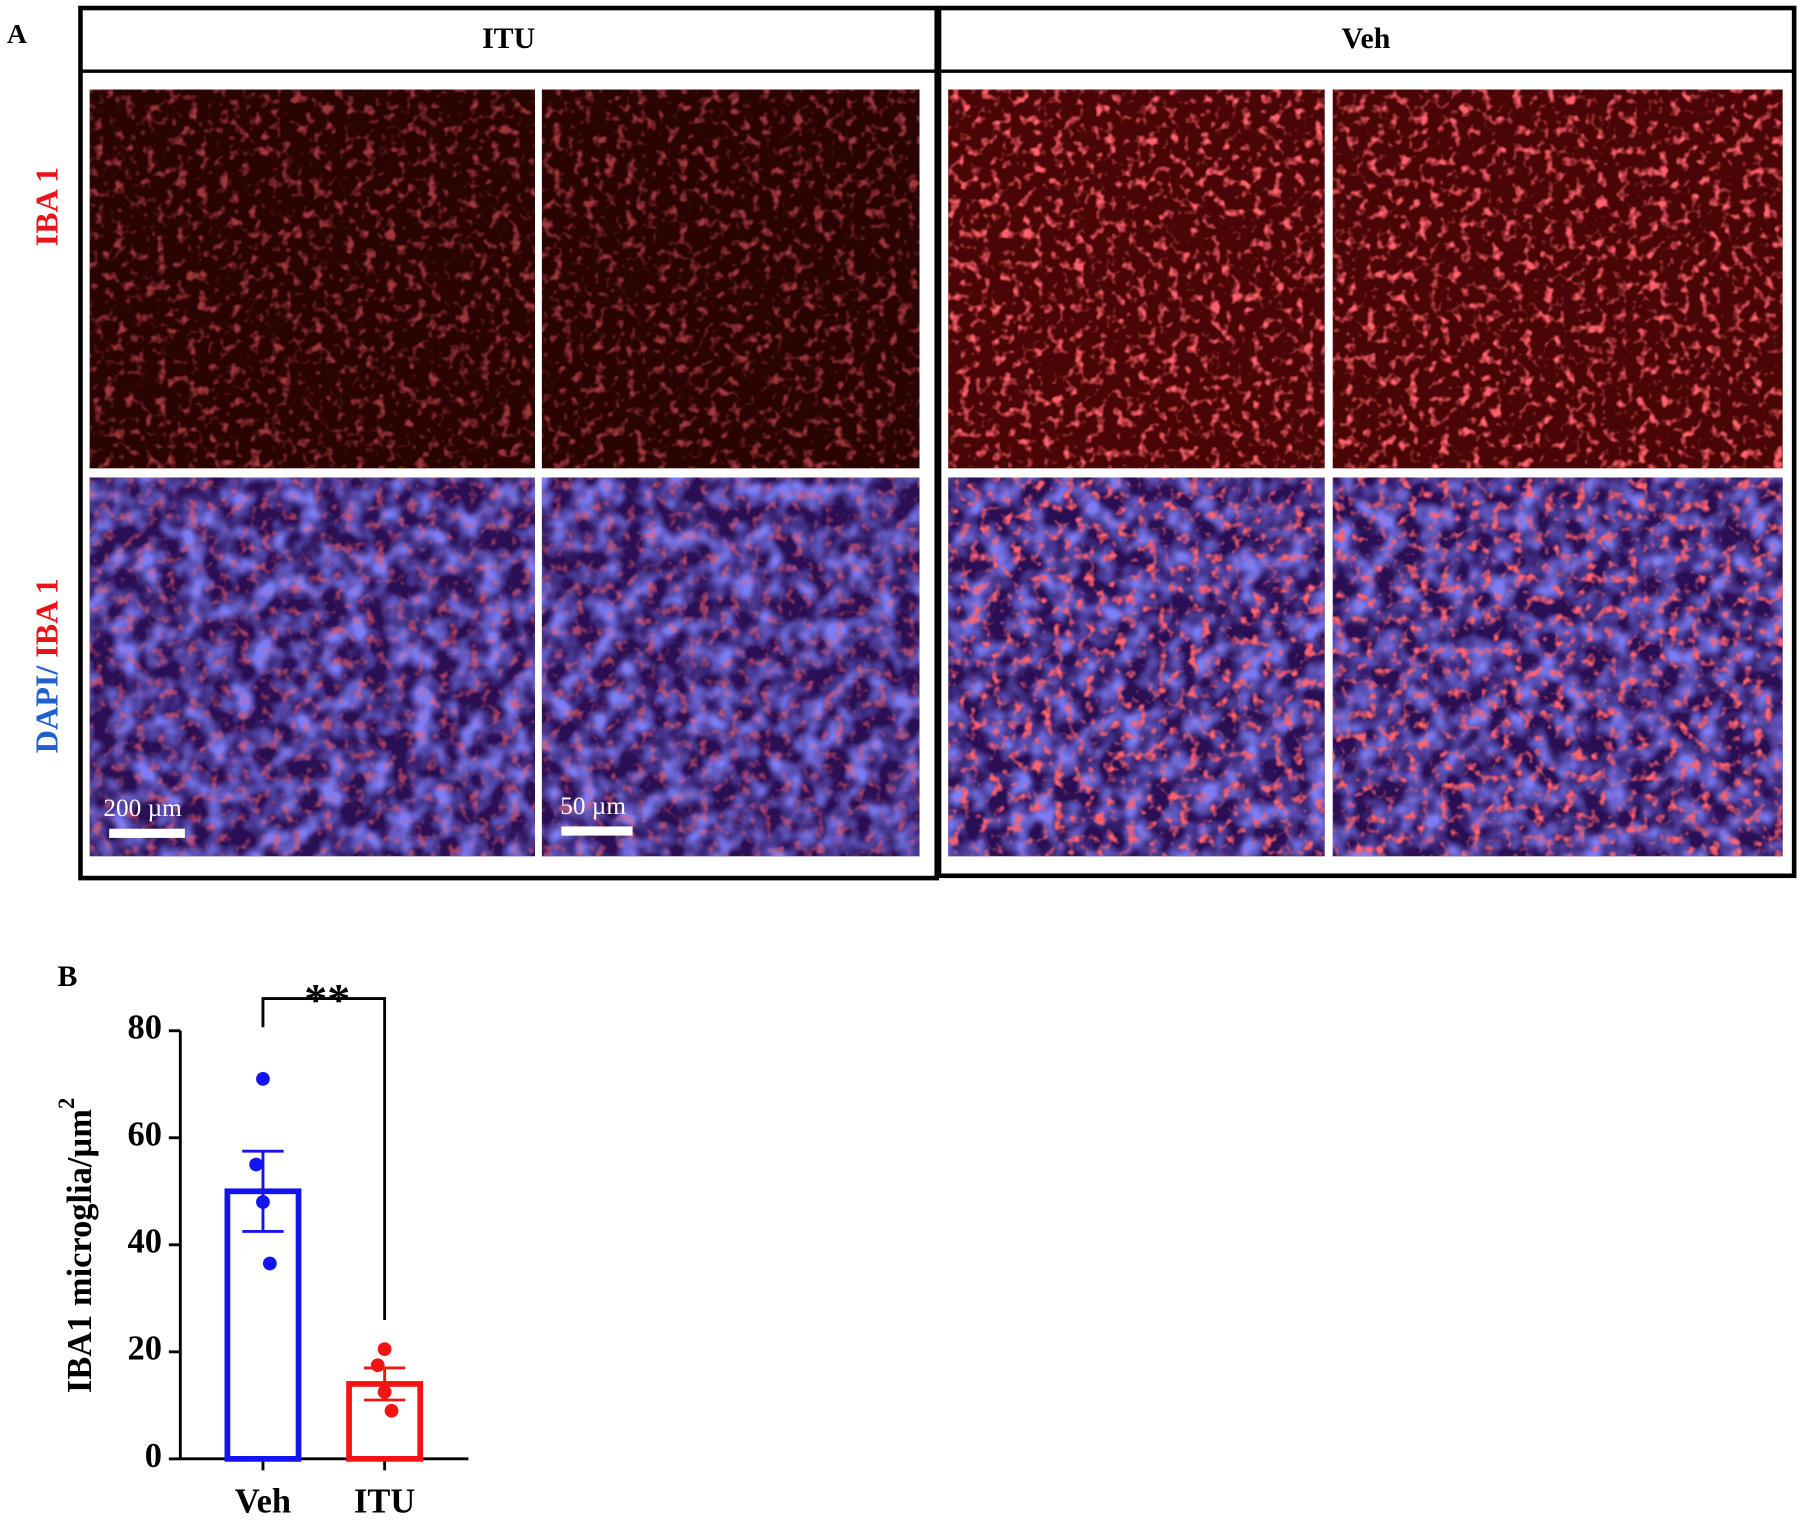 This screenshot has height=1522, width=1800. Describe the element at coordinates (17, 33) in the screenshot. I see `panel-label: A` at that location.